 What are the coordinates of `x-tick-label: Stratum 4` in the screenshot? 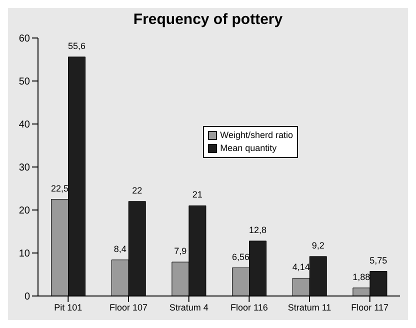 It's located at (188, 307).